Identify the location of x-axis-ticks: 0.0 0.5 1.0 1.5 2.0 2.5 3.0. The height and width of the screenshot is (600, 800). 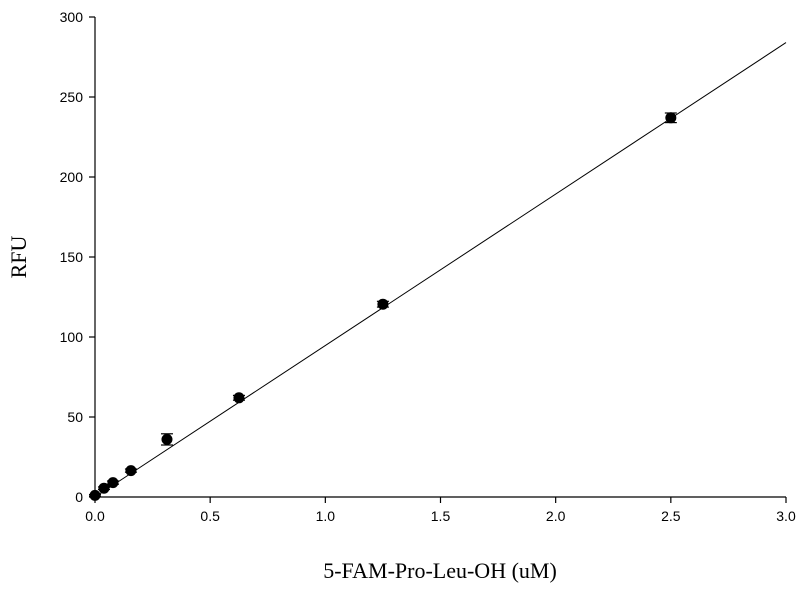
(440, 510).